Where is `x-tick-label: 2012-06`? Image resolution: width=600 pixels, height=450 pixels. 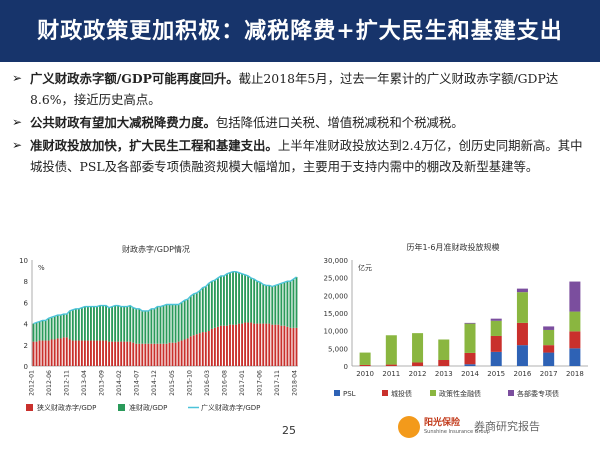 x-tick-label: 2012-06 is located at coordinates (49, 383).